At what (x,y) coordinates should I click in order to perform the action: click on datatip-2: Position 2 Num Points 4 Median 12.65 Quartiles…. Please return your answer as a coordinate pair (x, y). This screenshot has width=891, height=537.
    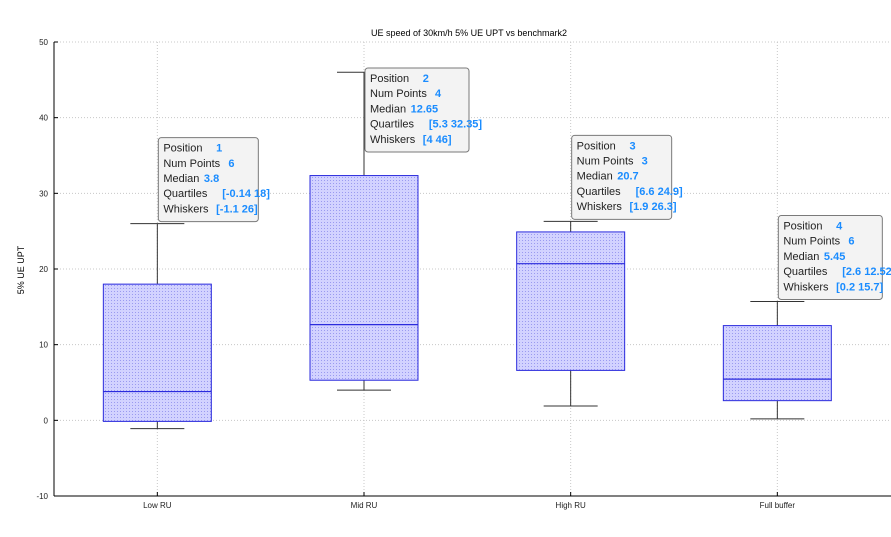
    Looking at the image, I should click on (423, 110).